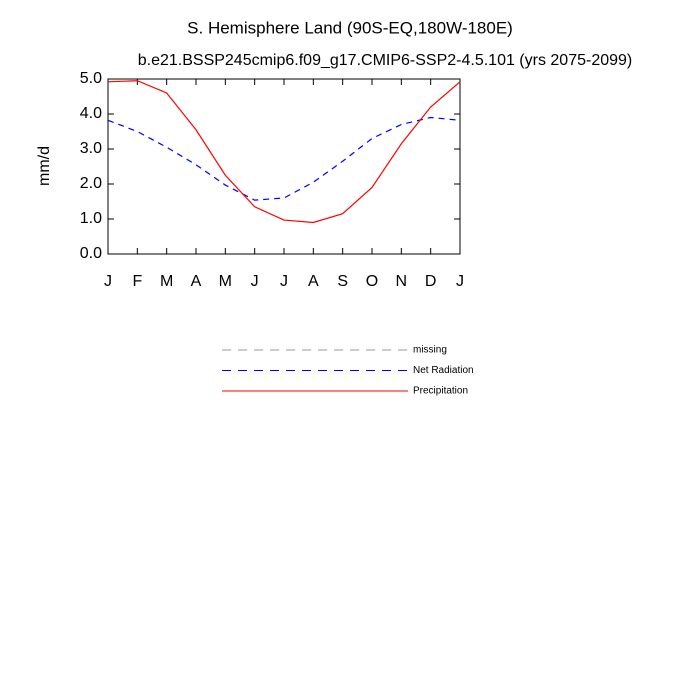 The width and height of the screenshot is (700, 700). Describe the element at coordinates (91, 183) in the screenshot. I see `y-tick-label: 2.0` at that location.